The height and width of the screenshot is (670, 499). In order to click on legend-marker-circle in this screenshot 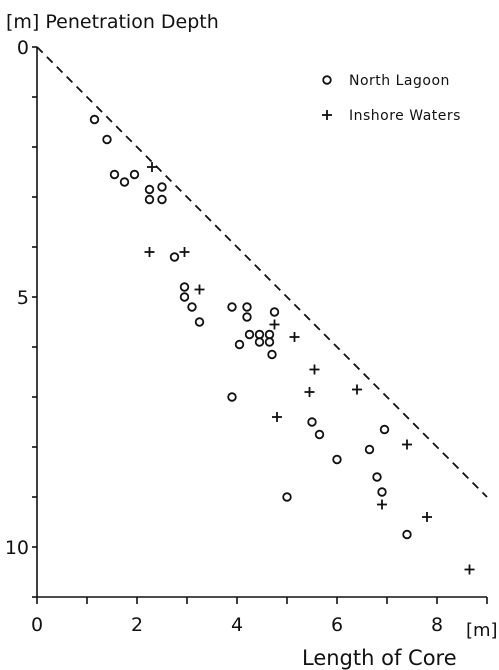, I will do `click(327, 80)`.